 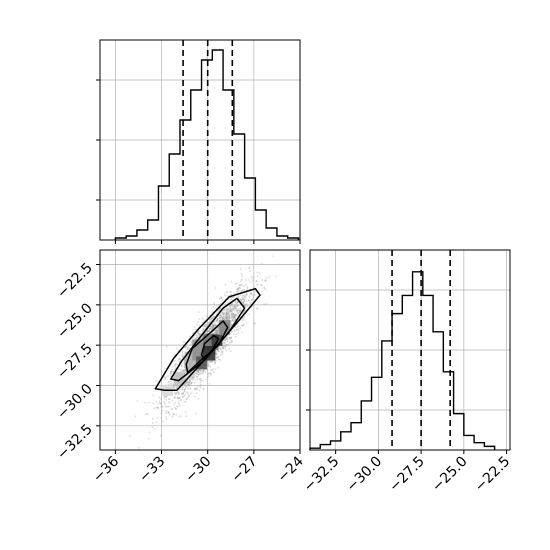 I want to click on histogram-2-step-line, so click(x=402, y=360).